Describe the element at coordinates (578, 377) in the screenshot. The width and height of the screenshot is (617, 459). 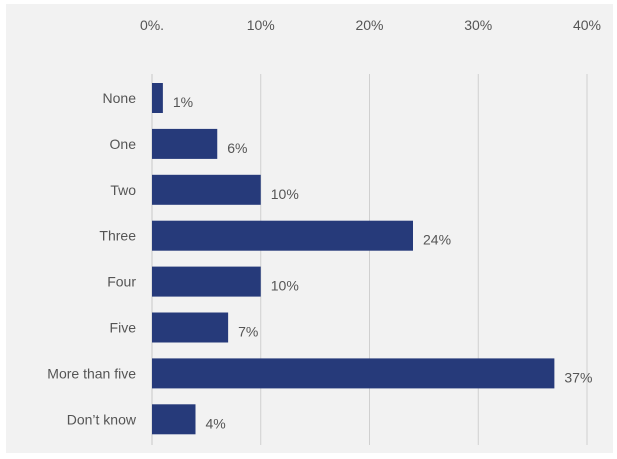
I see `data-label: 37%` at that location.